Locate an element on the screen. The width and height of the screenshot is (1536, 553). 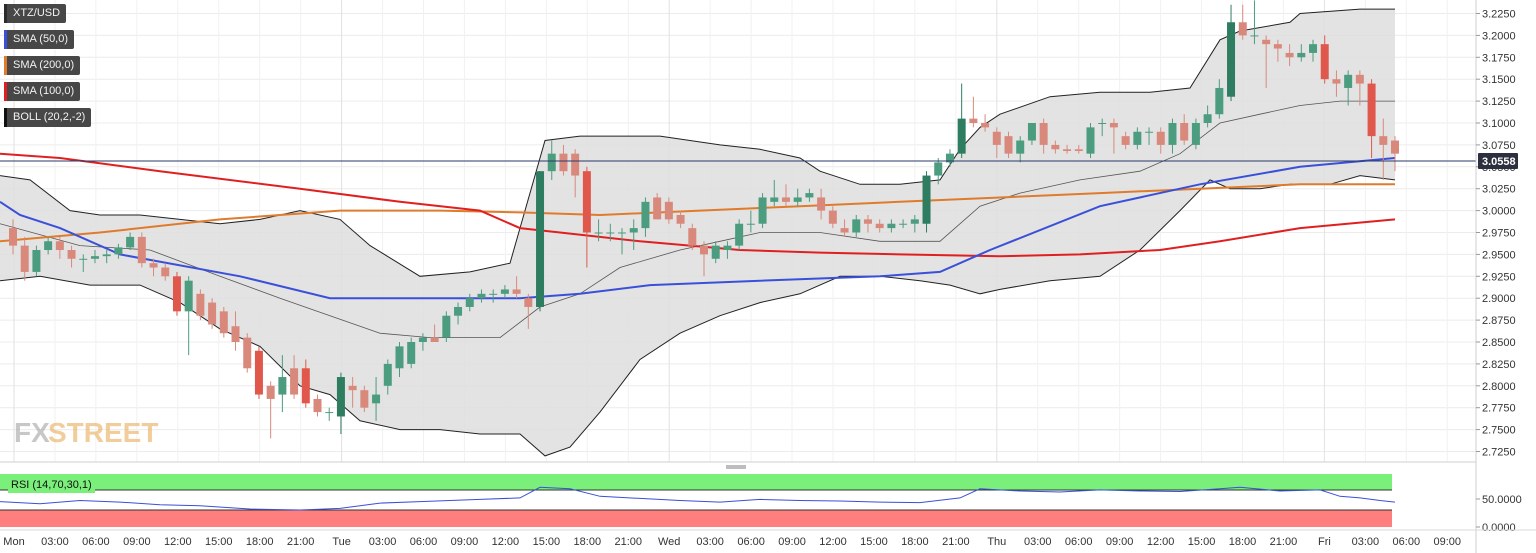
legend-label: SMA (200,0) is located at coordinates (44, 65).